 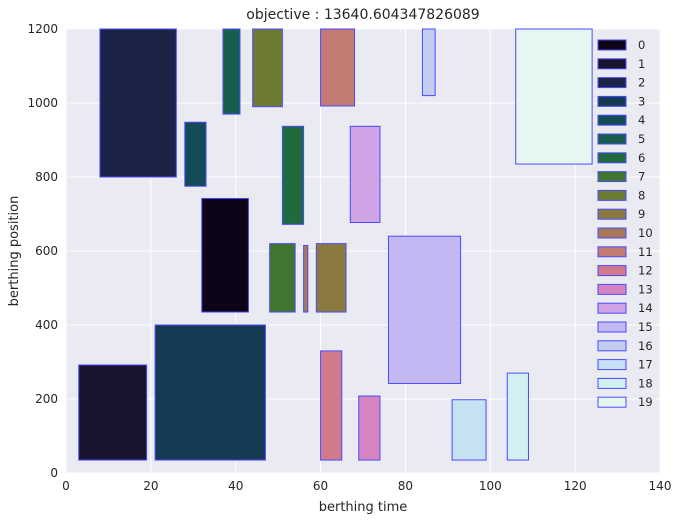 What do you see at coordinates (645, 346) in the screenshot?
I see `legend-label-16: 16` at bounding box center [645, 346].